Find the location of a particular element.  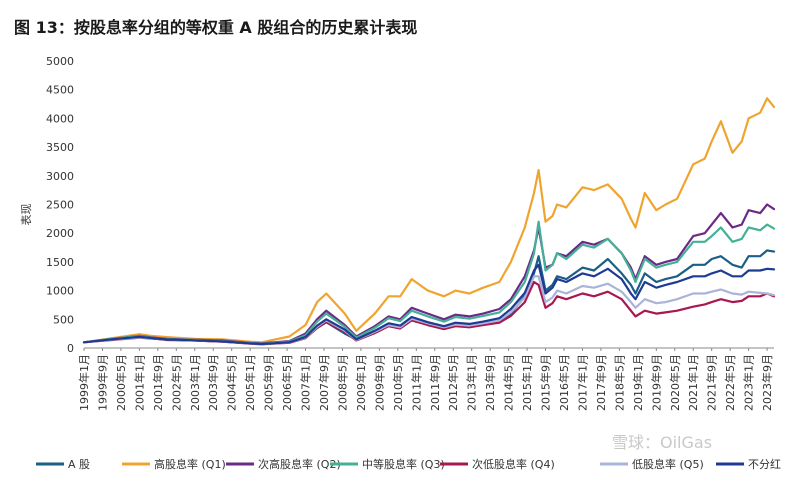

legend-label: 低股息率 (Q5) is located at coordinates (668, 464).